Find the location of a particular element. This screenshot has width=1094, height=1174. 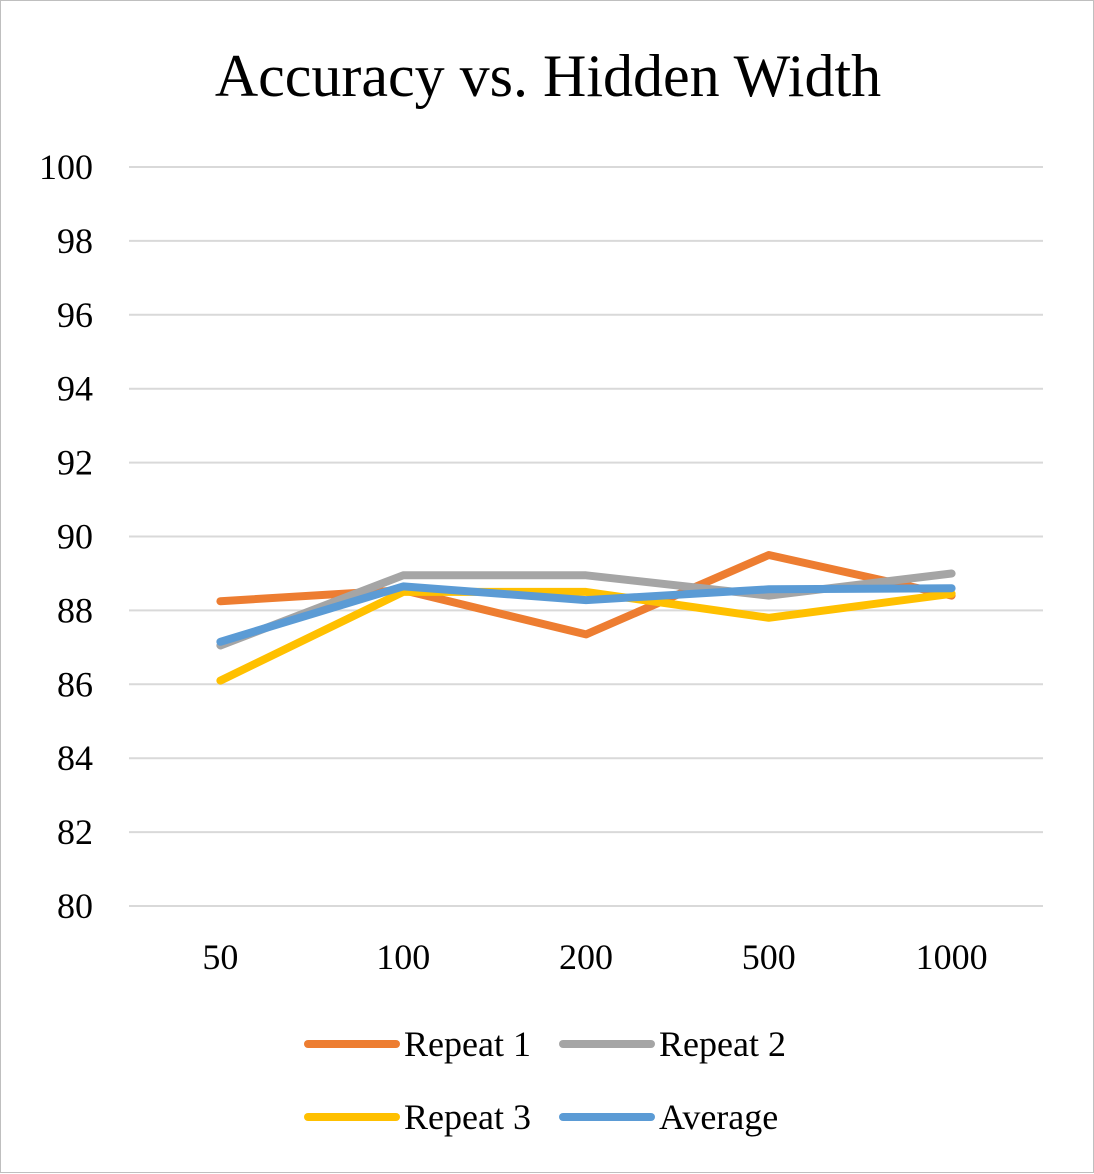

x-tick-label: 100 is located at coordinates (403, 957).